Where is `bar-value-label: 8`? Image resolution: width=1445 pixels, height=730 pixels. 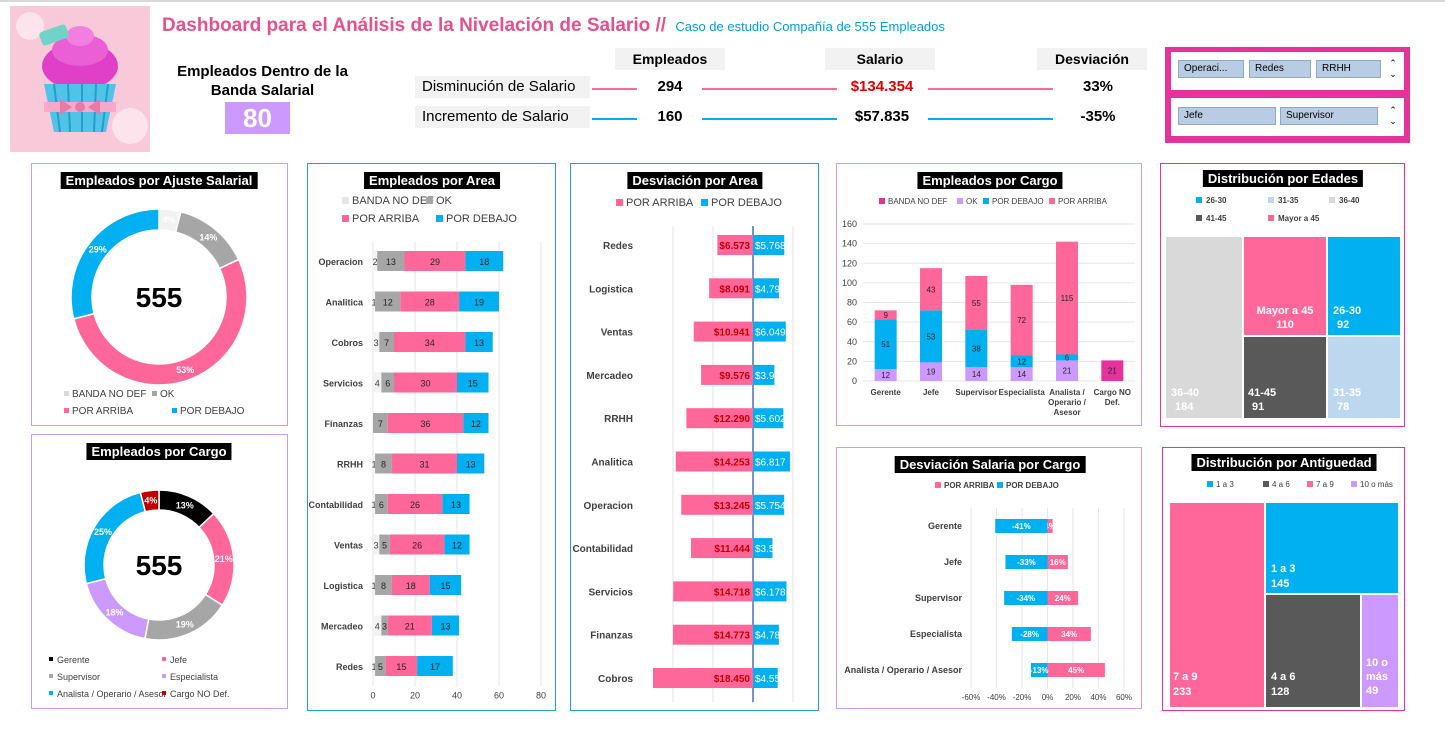 bar-value-label: 8 is located at coordinates (383, 586).